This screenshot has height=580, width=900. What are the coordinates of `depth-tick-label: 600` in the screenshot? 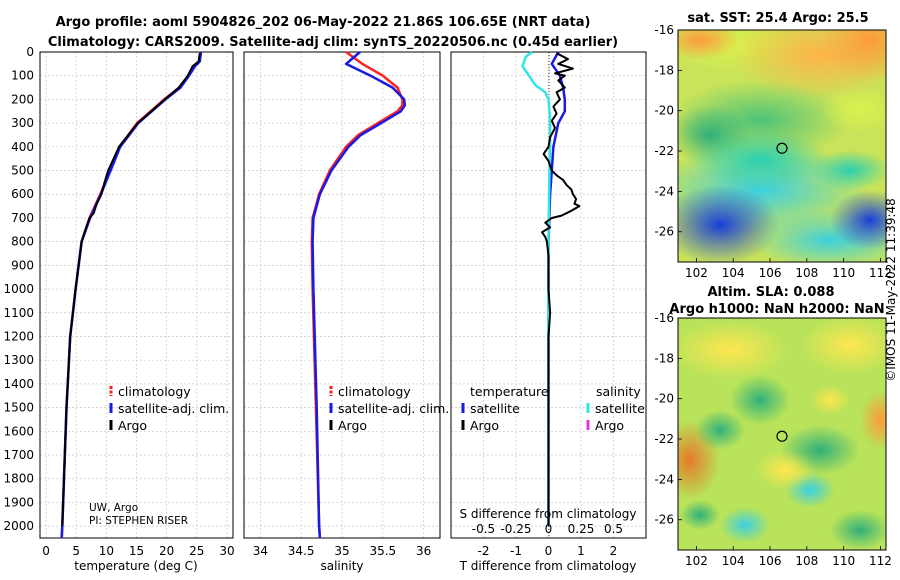 It's located at (22, 194).